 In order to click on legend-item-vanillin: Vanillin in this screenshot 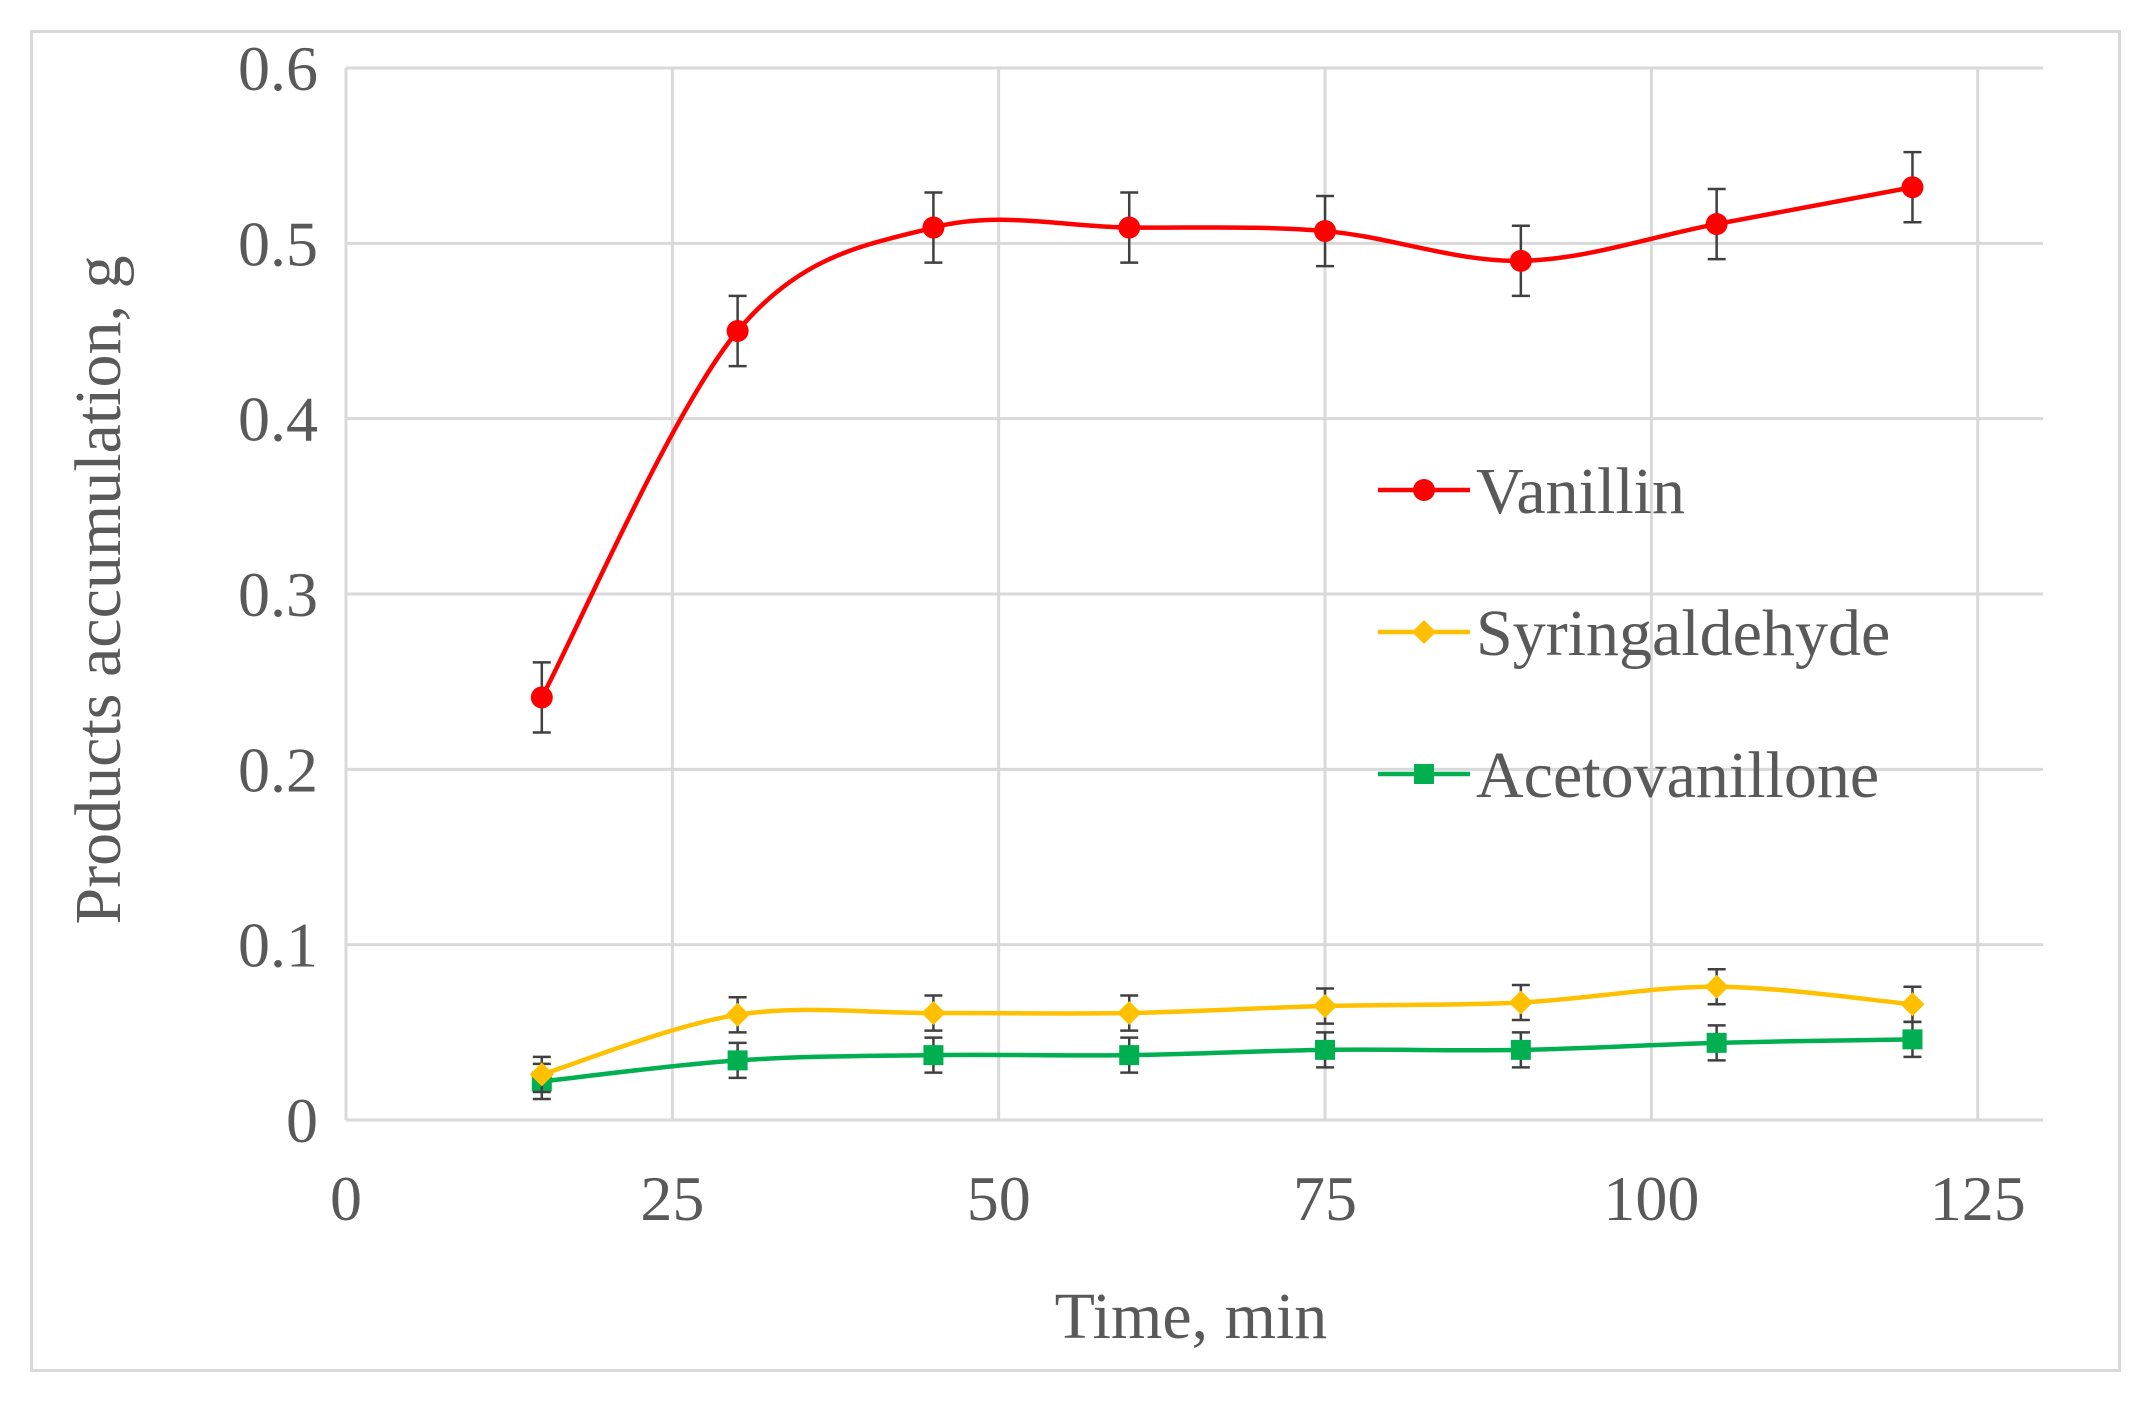, I will do `click(1531, 491)`.